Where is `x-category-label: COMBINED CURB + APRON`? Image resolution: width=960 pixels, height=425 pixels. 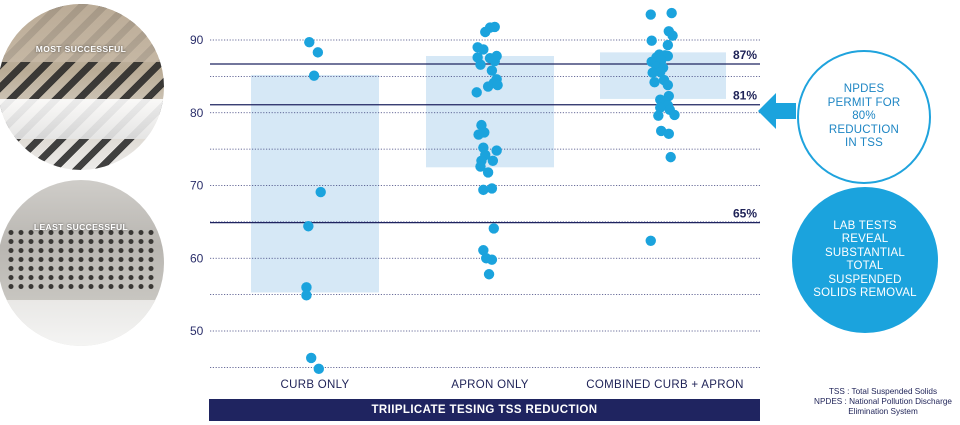 x-category-label: COMBINED CURB + APRON is located at coordinates (664, 385).